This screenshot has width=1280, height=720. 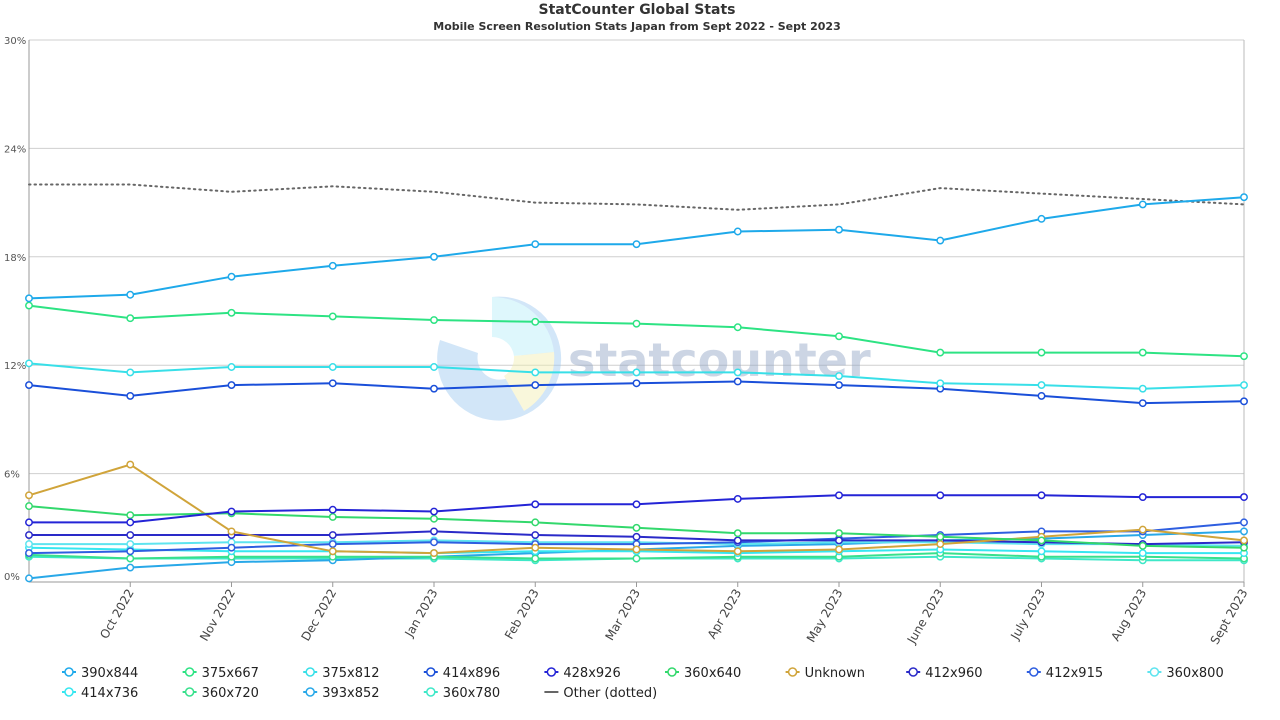 I want to click on legend-item: 414x896, so click(x=461, y=673).